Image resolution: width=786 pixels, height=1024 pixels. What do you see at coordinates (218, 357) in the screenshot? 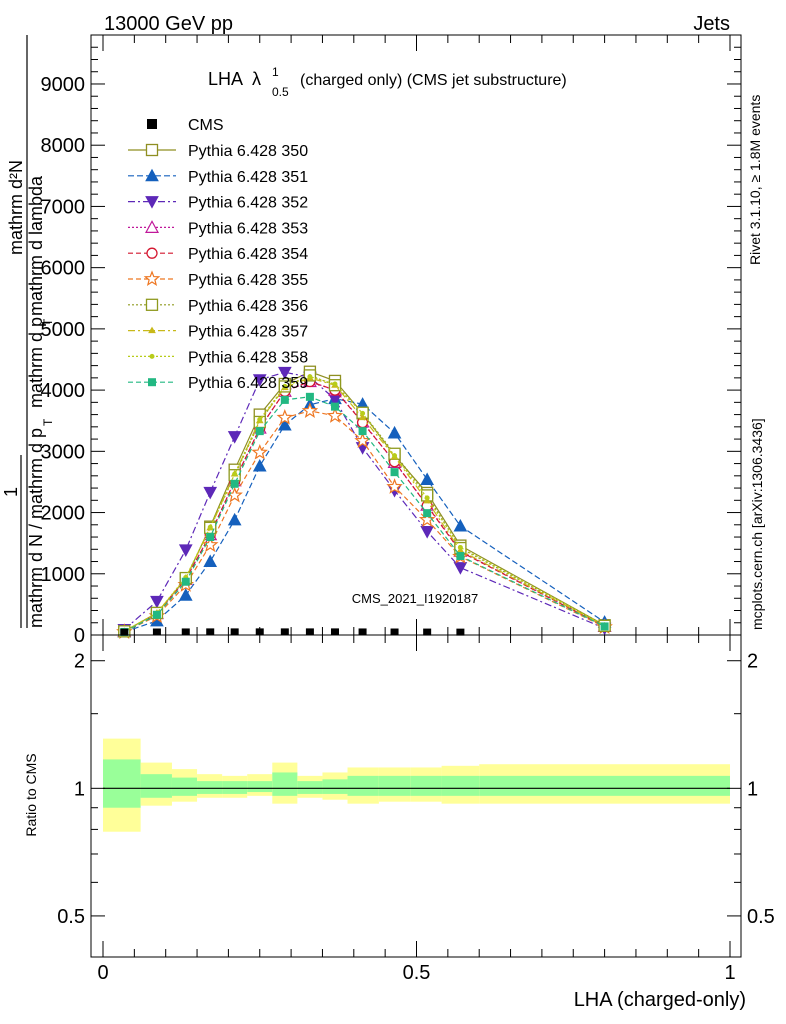
I see `legend-entry: Pythia 6.428 358` at bounding box center [218, 357].